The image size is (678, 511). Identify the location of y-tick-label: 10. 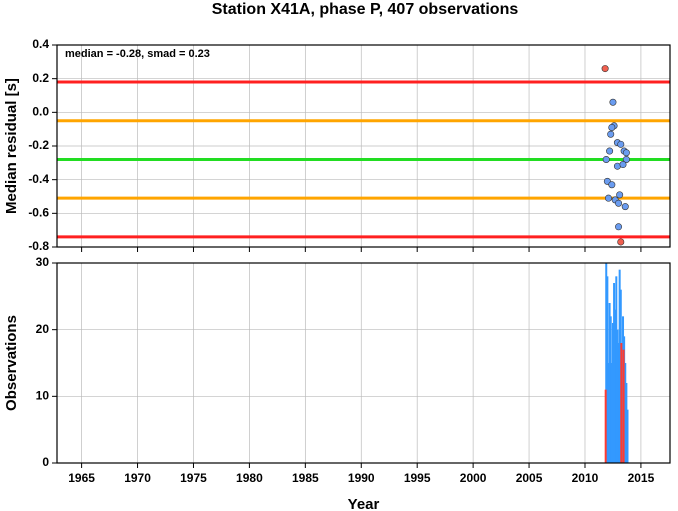
(43, 396).